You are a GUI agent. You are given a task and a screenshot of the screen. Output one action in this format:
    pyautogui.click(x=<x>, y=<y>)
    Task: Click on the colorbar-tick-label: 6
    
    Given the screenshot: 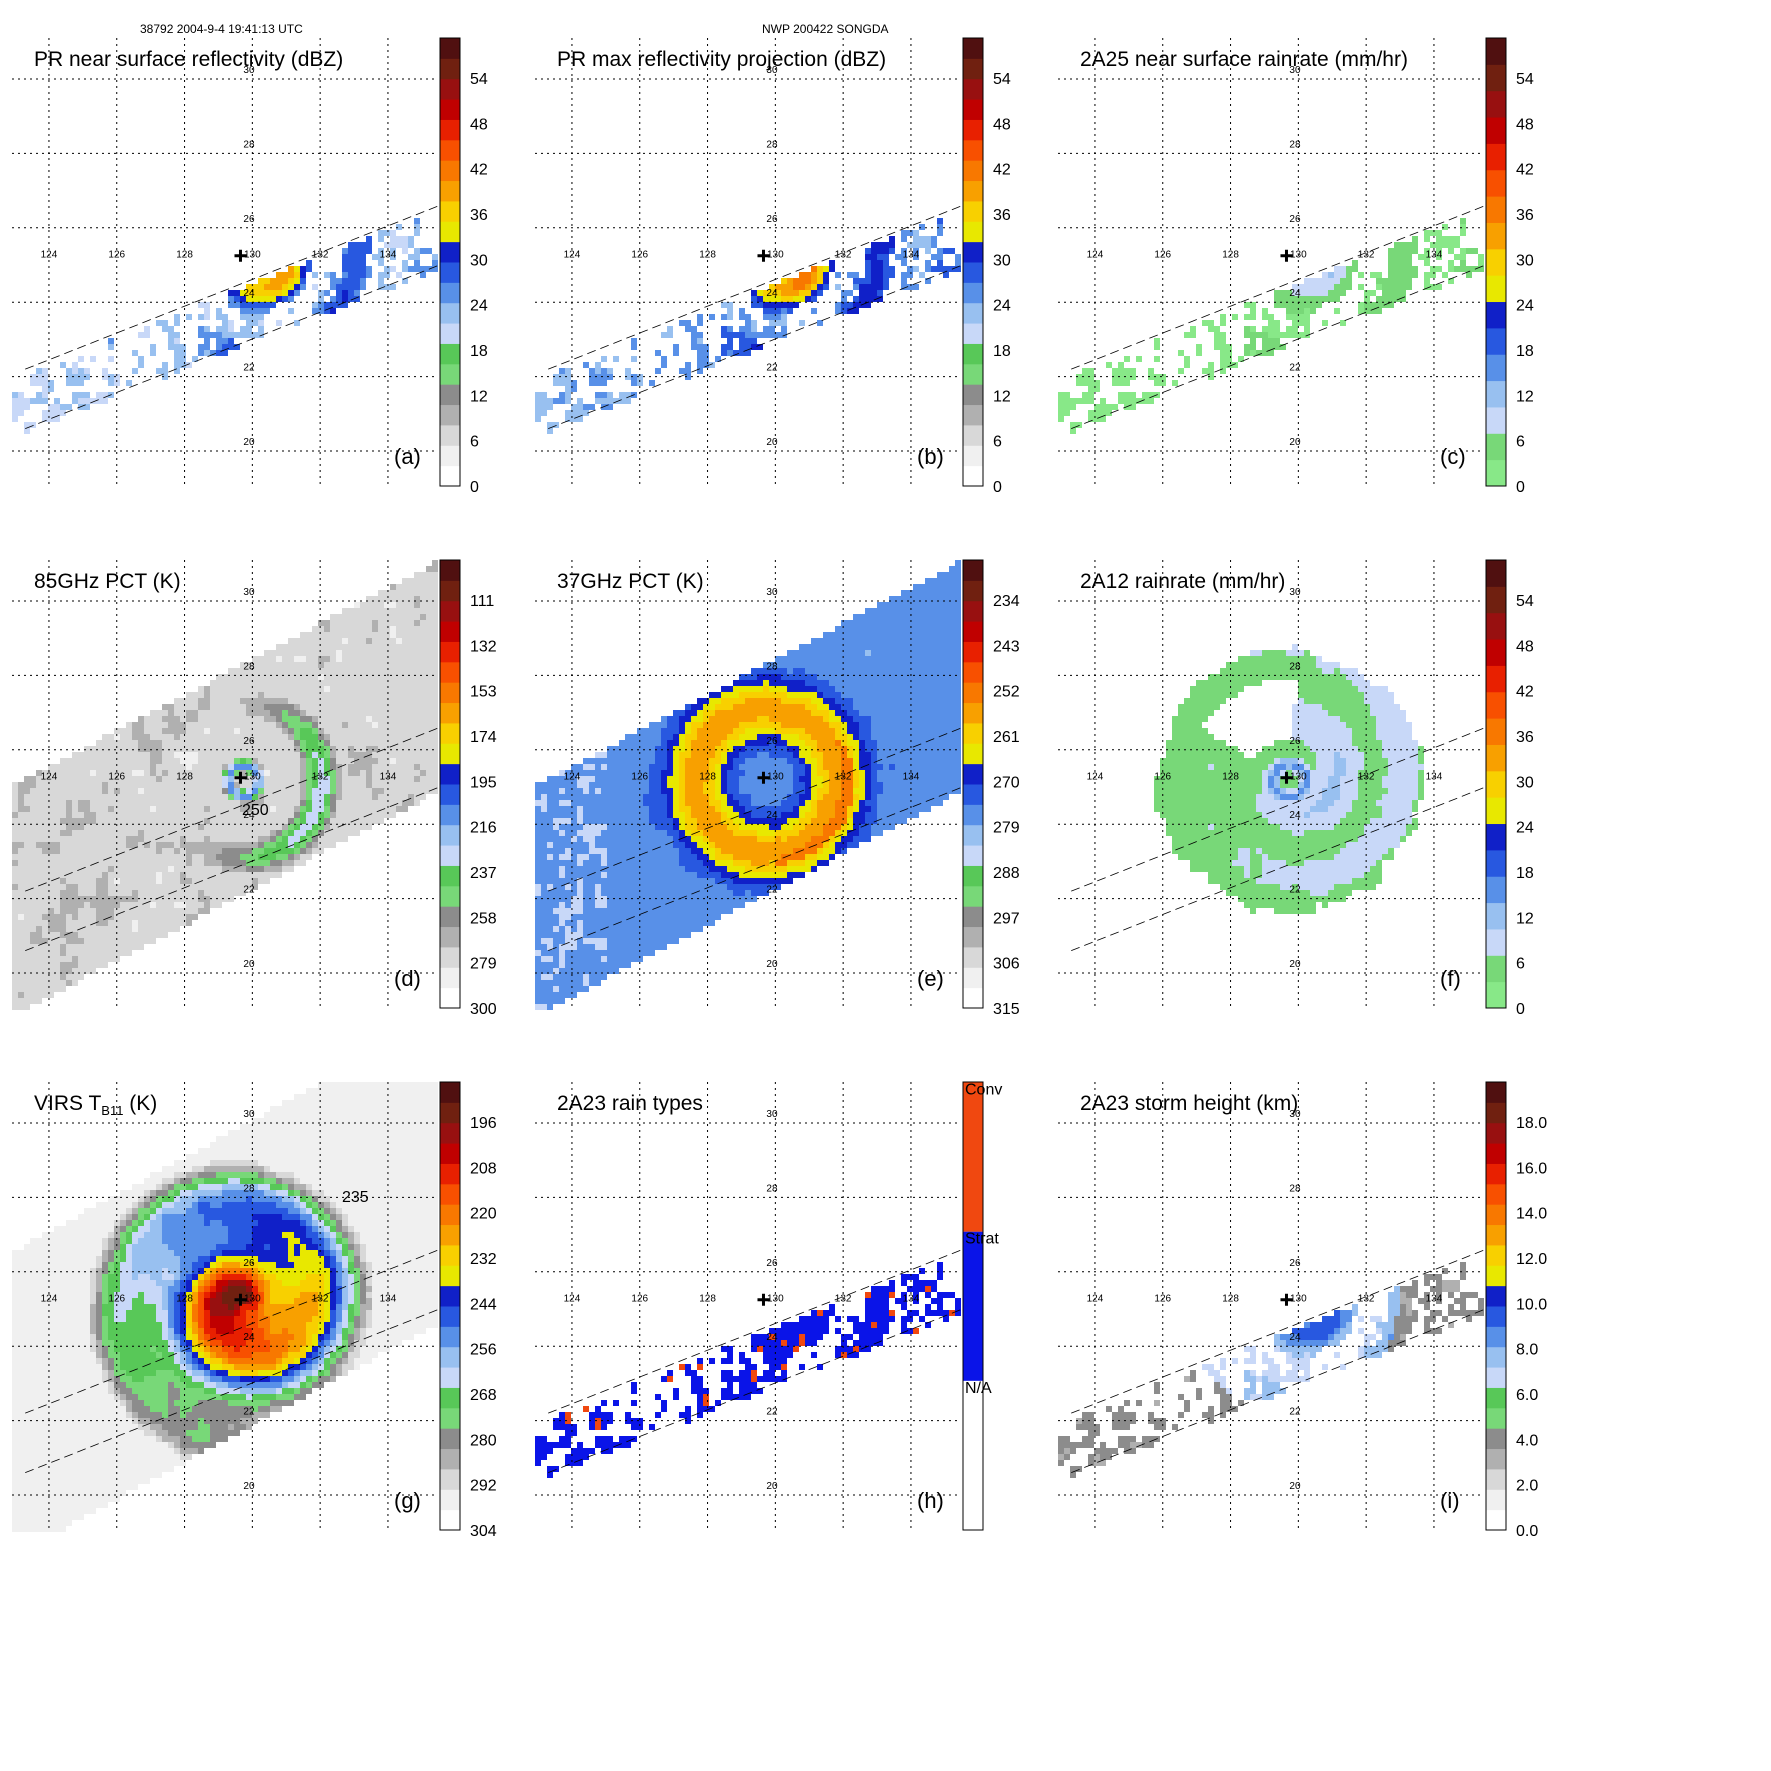 What is the action you would take?
    pyautogui.click(x=1520, y=442)
    